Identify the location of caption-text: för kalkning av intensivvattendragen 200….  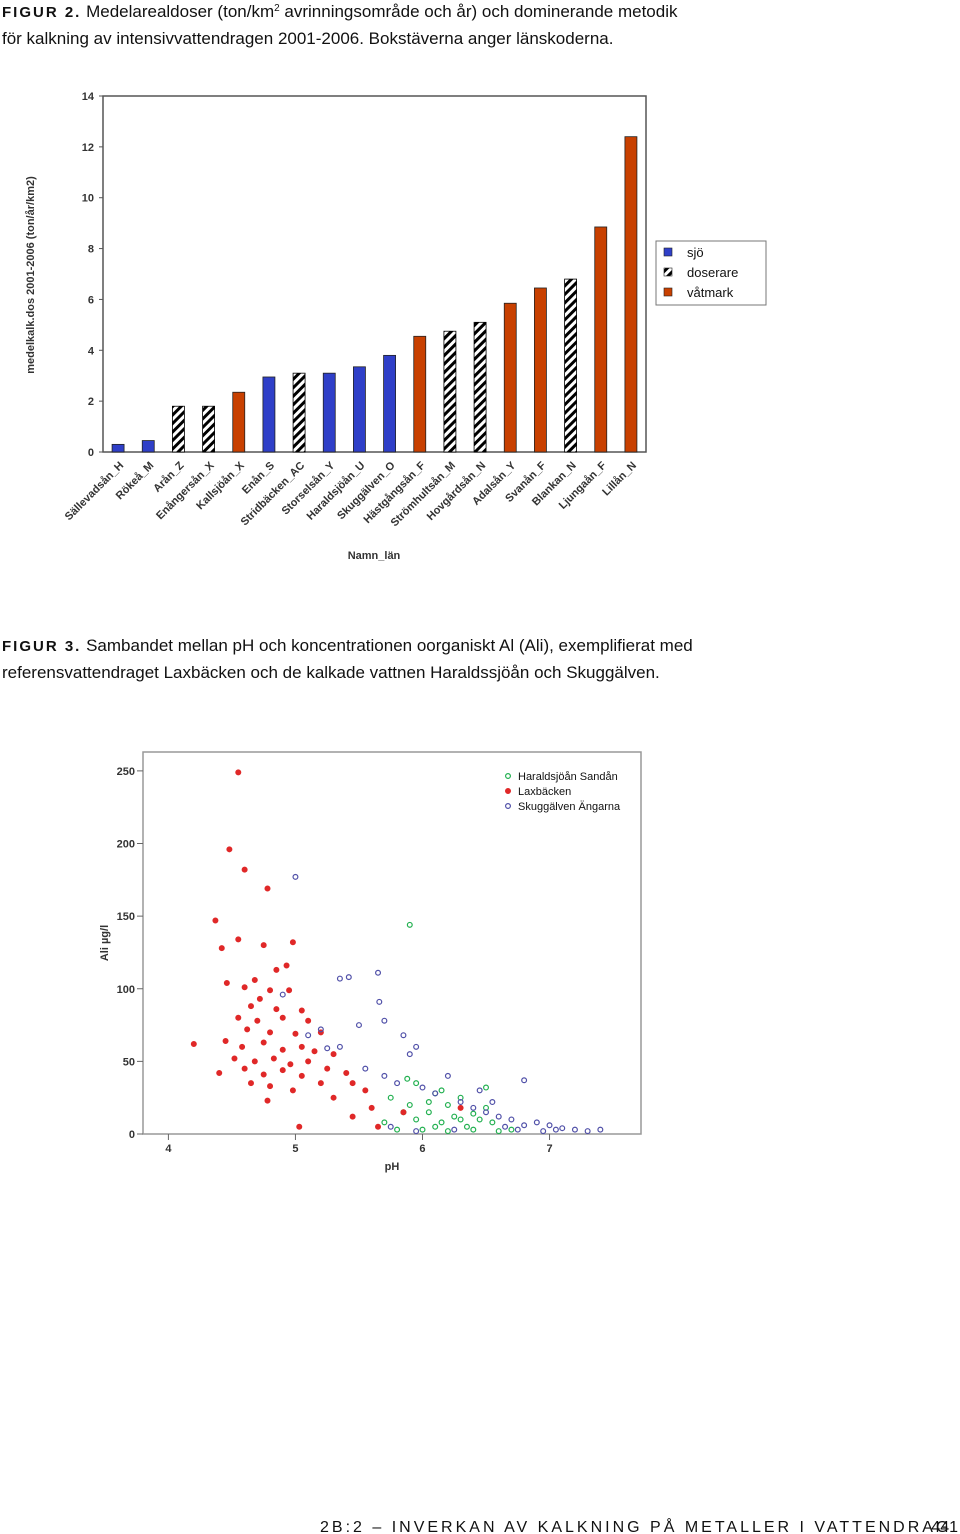
(307, 38).